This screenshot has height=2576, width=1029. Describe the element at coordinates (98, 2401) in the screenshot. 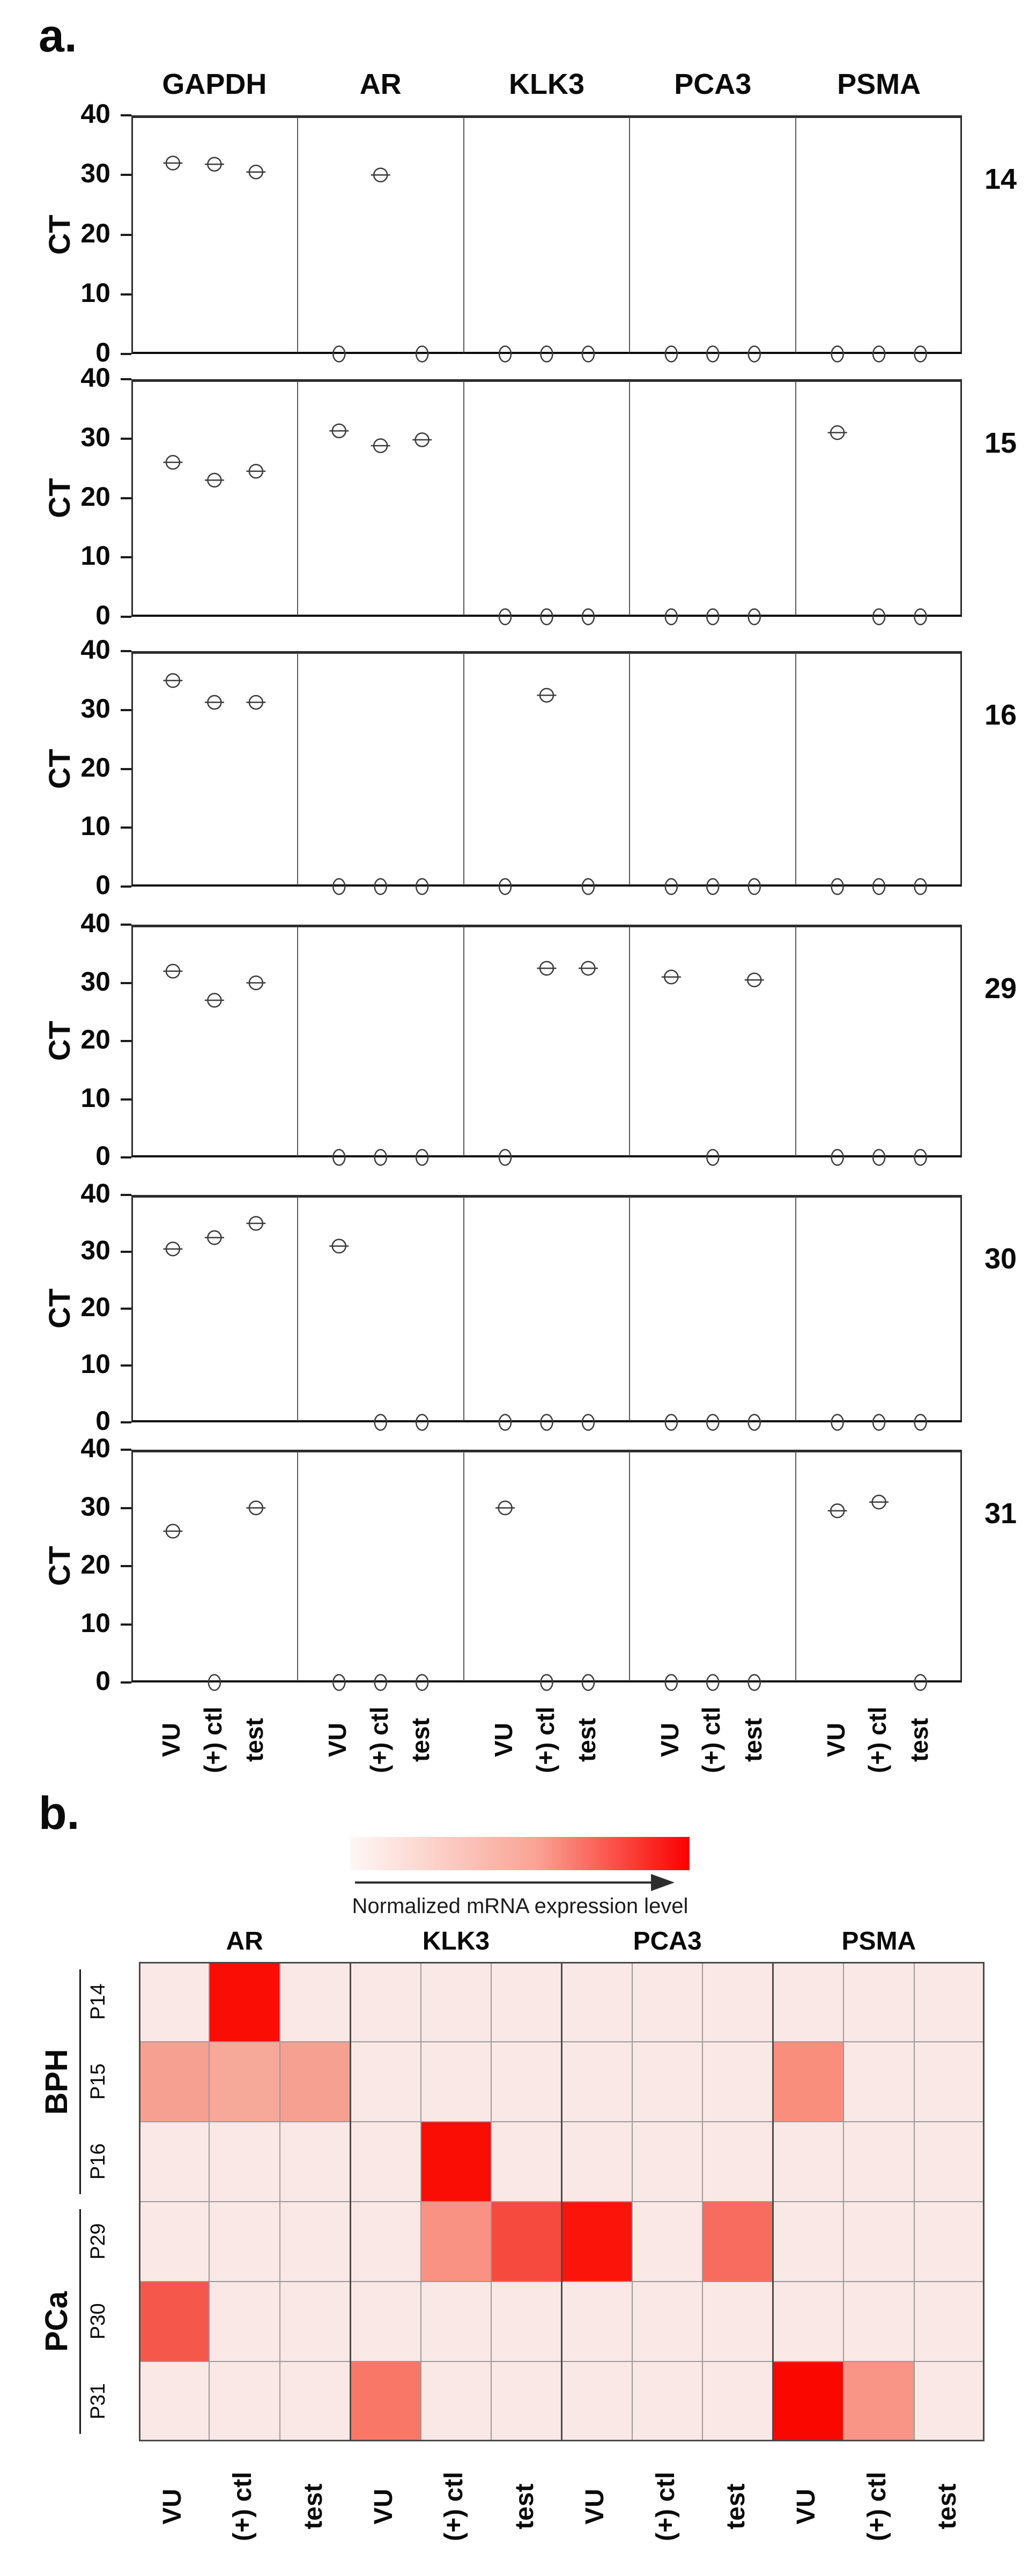

I see `heatmap-row-label-p31: P31` at that location.